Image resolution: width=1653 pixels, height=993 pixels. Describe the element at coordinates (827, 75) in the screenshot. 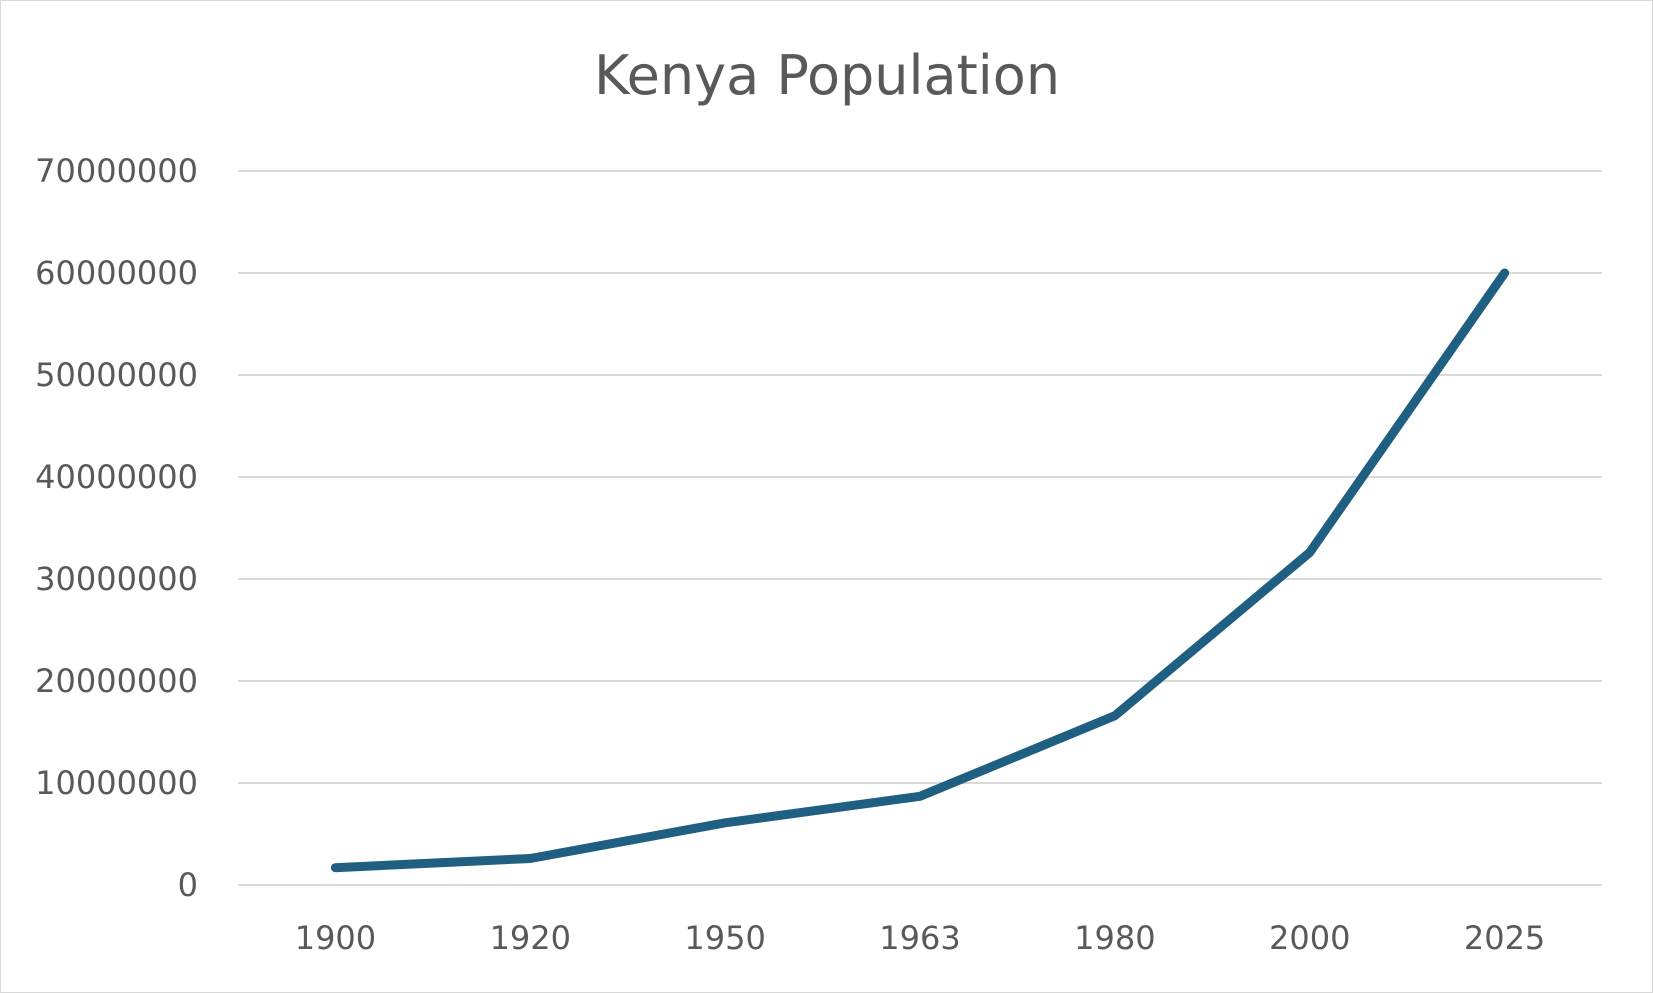

I see `chart-title: Kenya Population` at that location.